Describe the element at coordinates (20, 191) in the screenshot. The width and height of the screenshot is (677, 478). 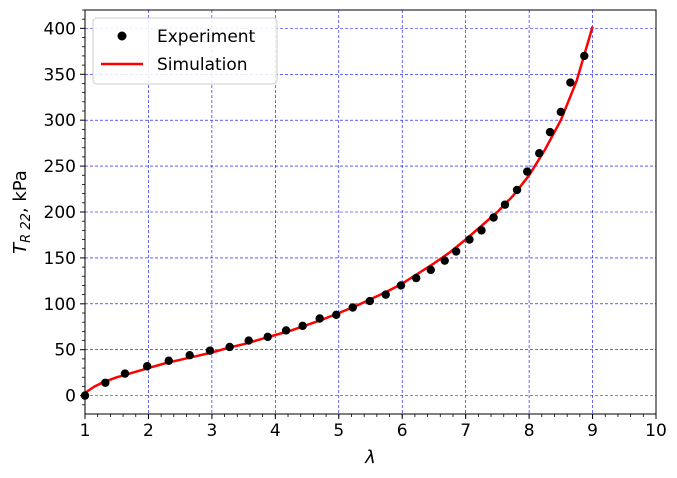
I see `y-axis-label-unit: , kPa` at that location.